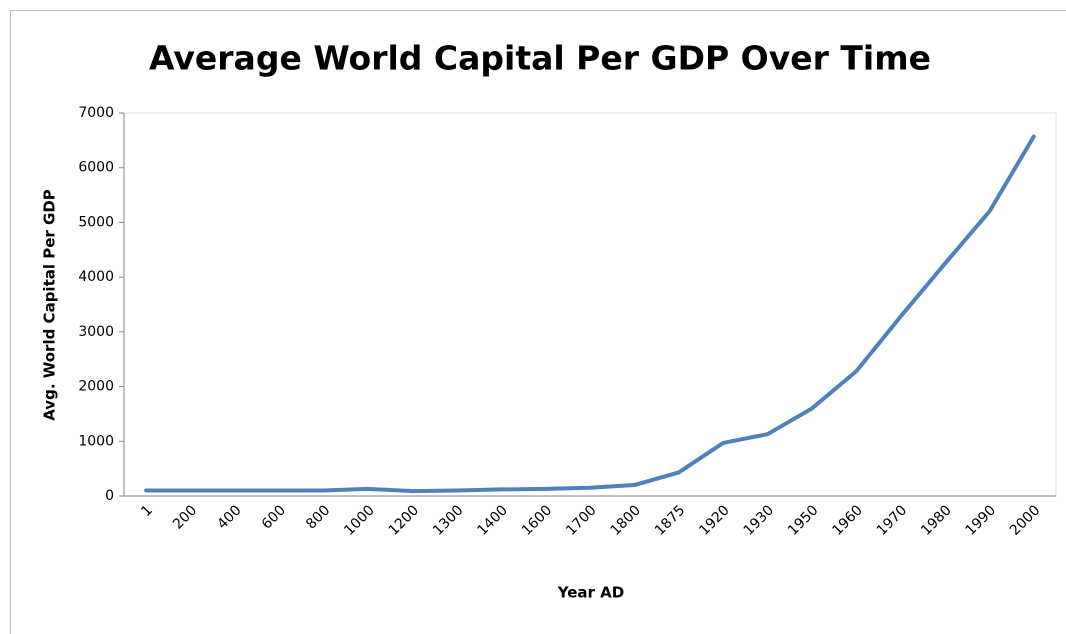 The height and width of the screenshot is (634, 1066). What do you see at coordinates (50, 305) in the screenshot?
I see `y-axis-label: Avg. World Capital Per GDP` at bounding box center [50, 305].